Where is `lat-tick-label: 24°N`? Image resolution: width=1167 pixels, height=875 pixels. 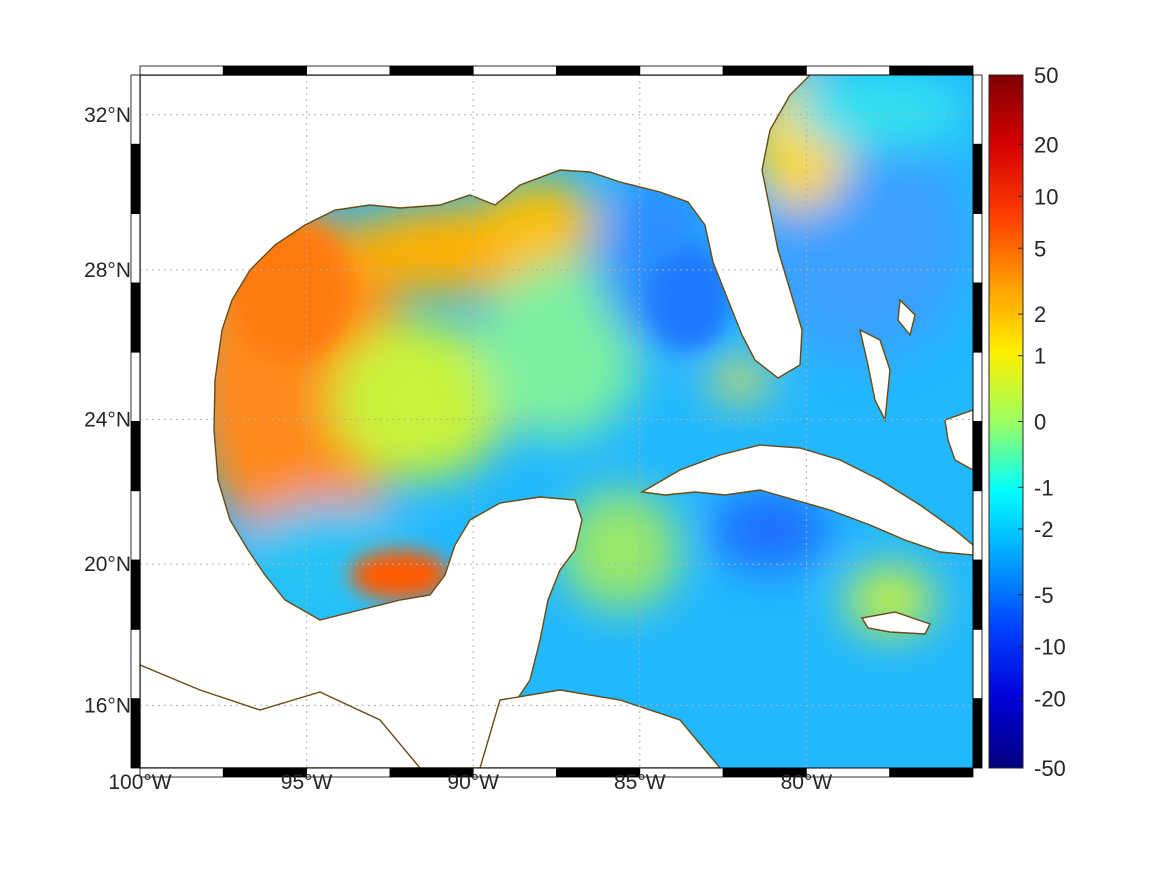 lat-tick-label: 24°N is located at coordinates (107, 419).